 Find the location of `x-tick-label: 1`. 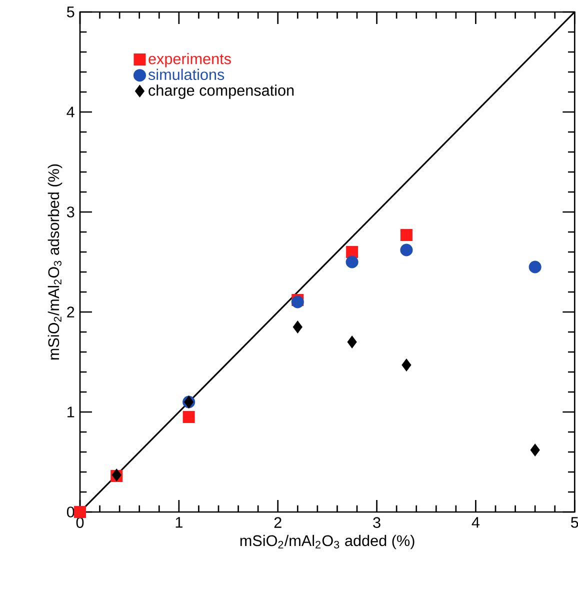

x-tick-label: 1 is located at coordinates (179, 522).